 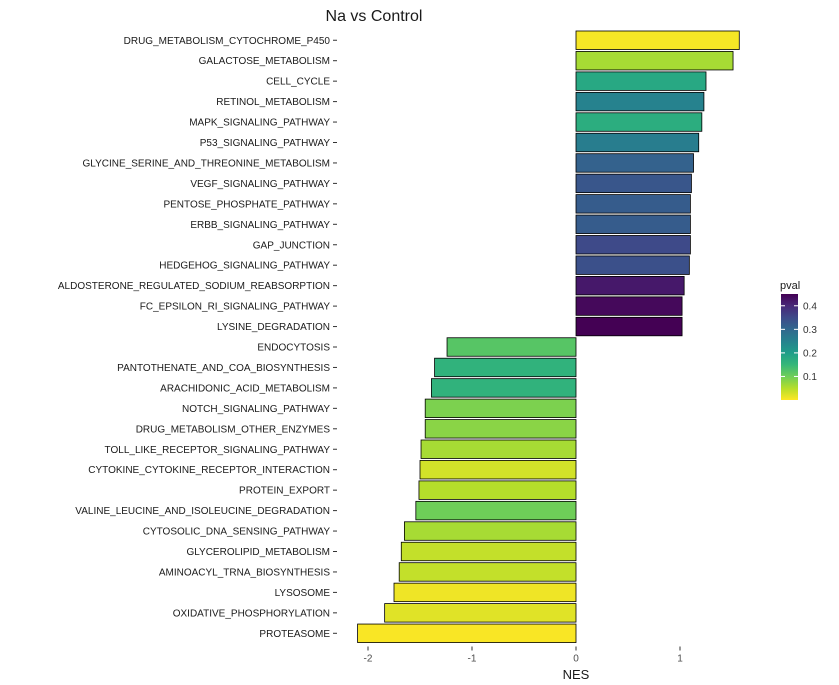 I want to click on pval-legend: pval 0.1 0.2 0.3 0.4, so click(x=798, y=340).